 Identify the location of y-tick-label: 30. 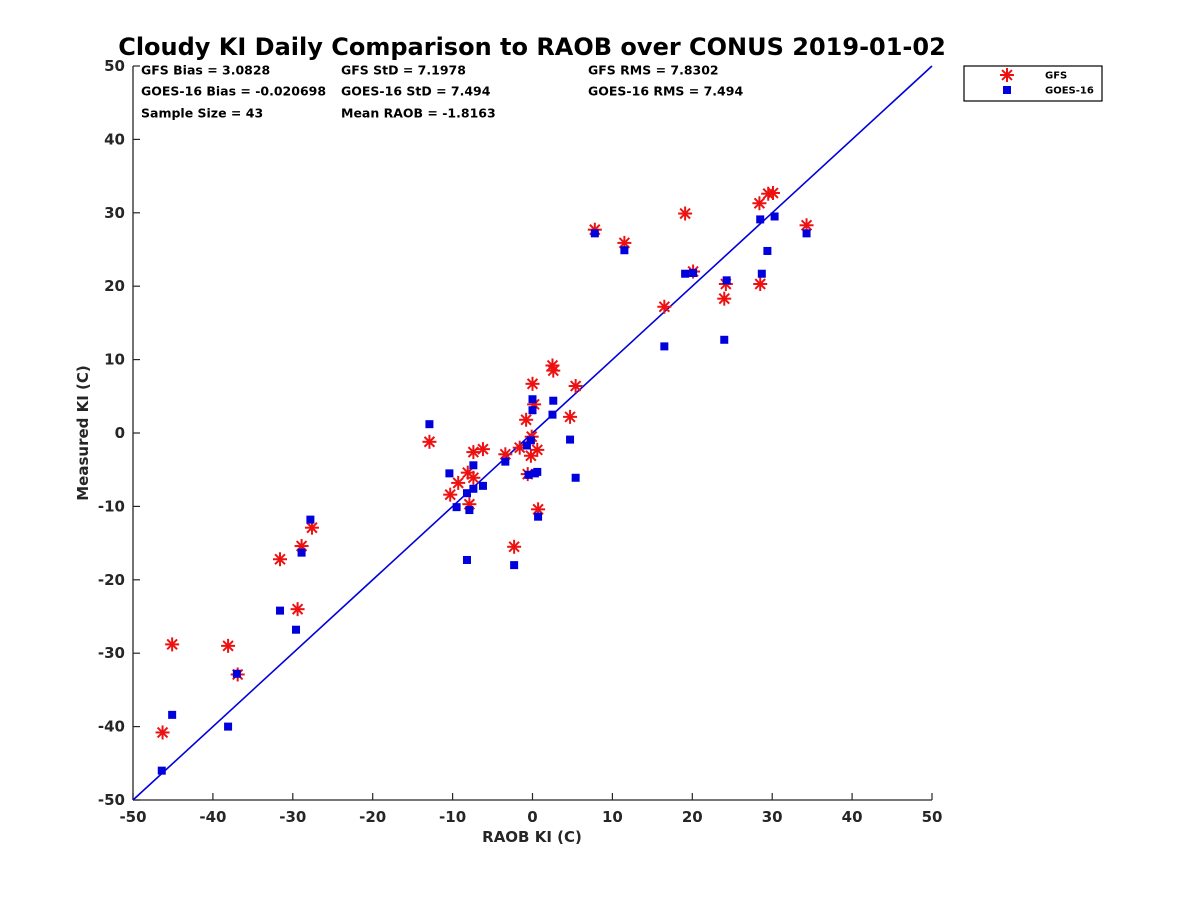
(114, 213).